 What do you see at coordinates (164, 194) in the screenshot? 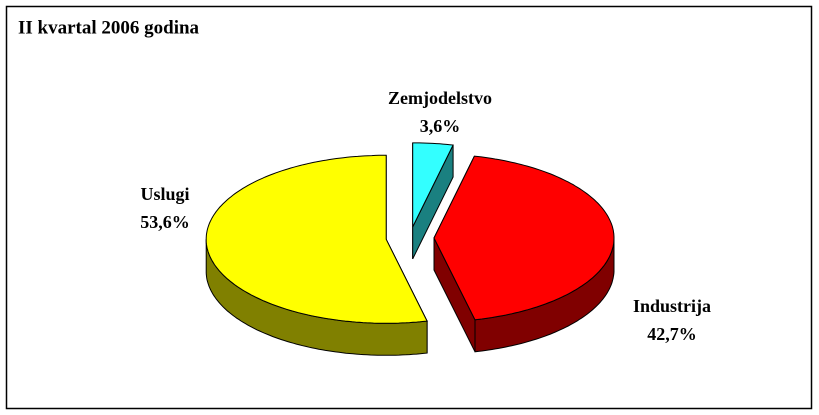
I see `slice-label: Uslugi` at bounding box center [164, 194].